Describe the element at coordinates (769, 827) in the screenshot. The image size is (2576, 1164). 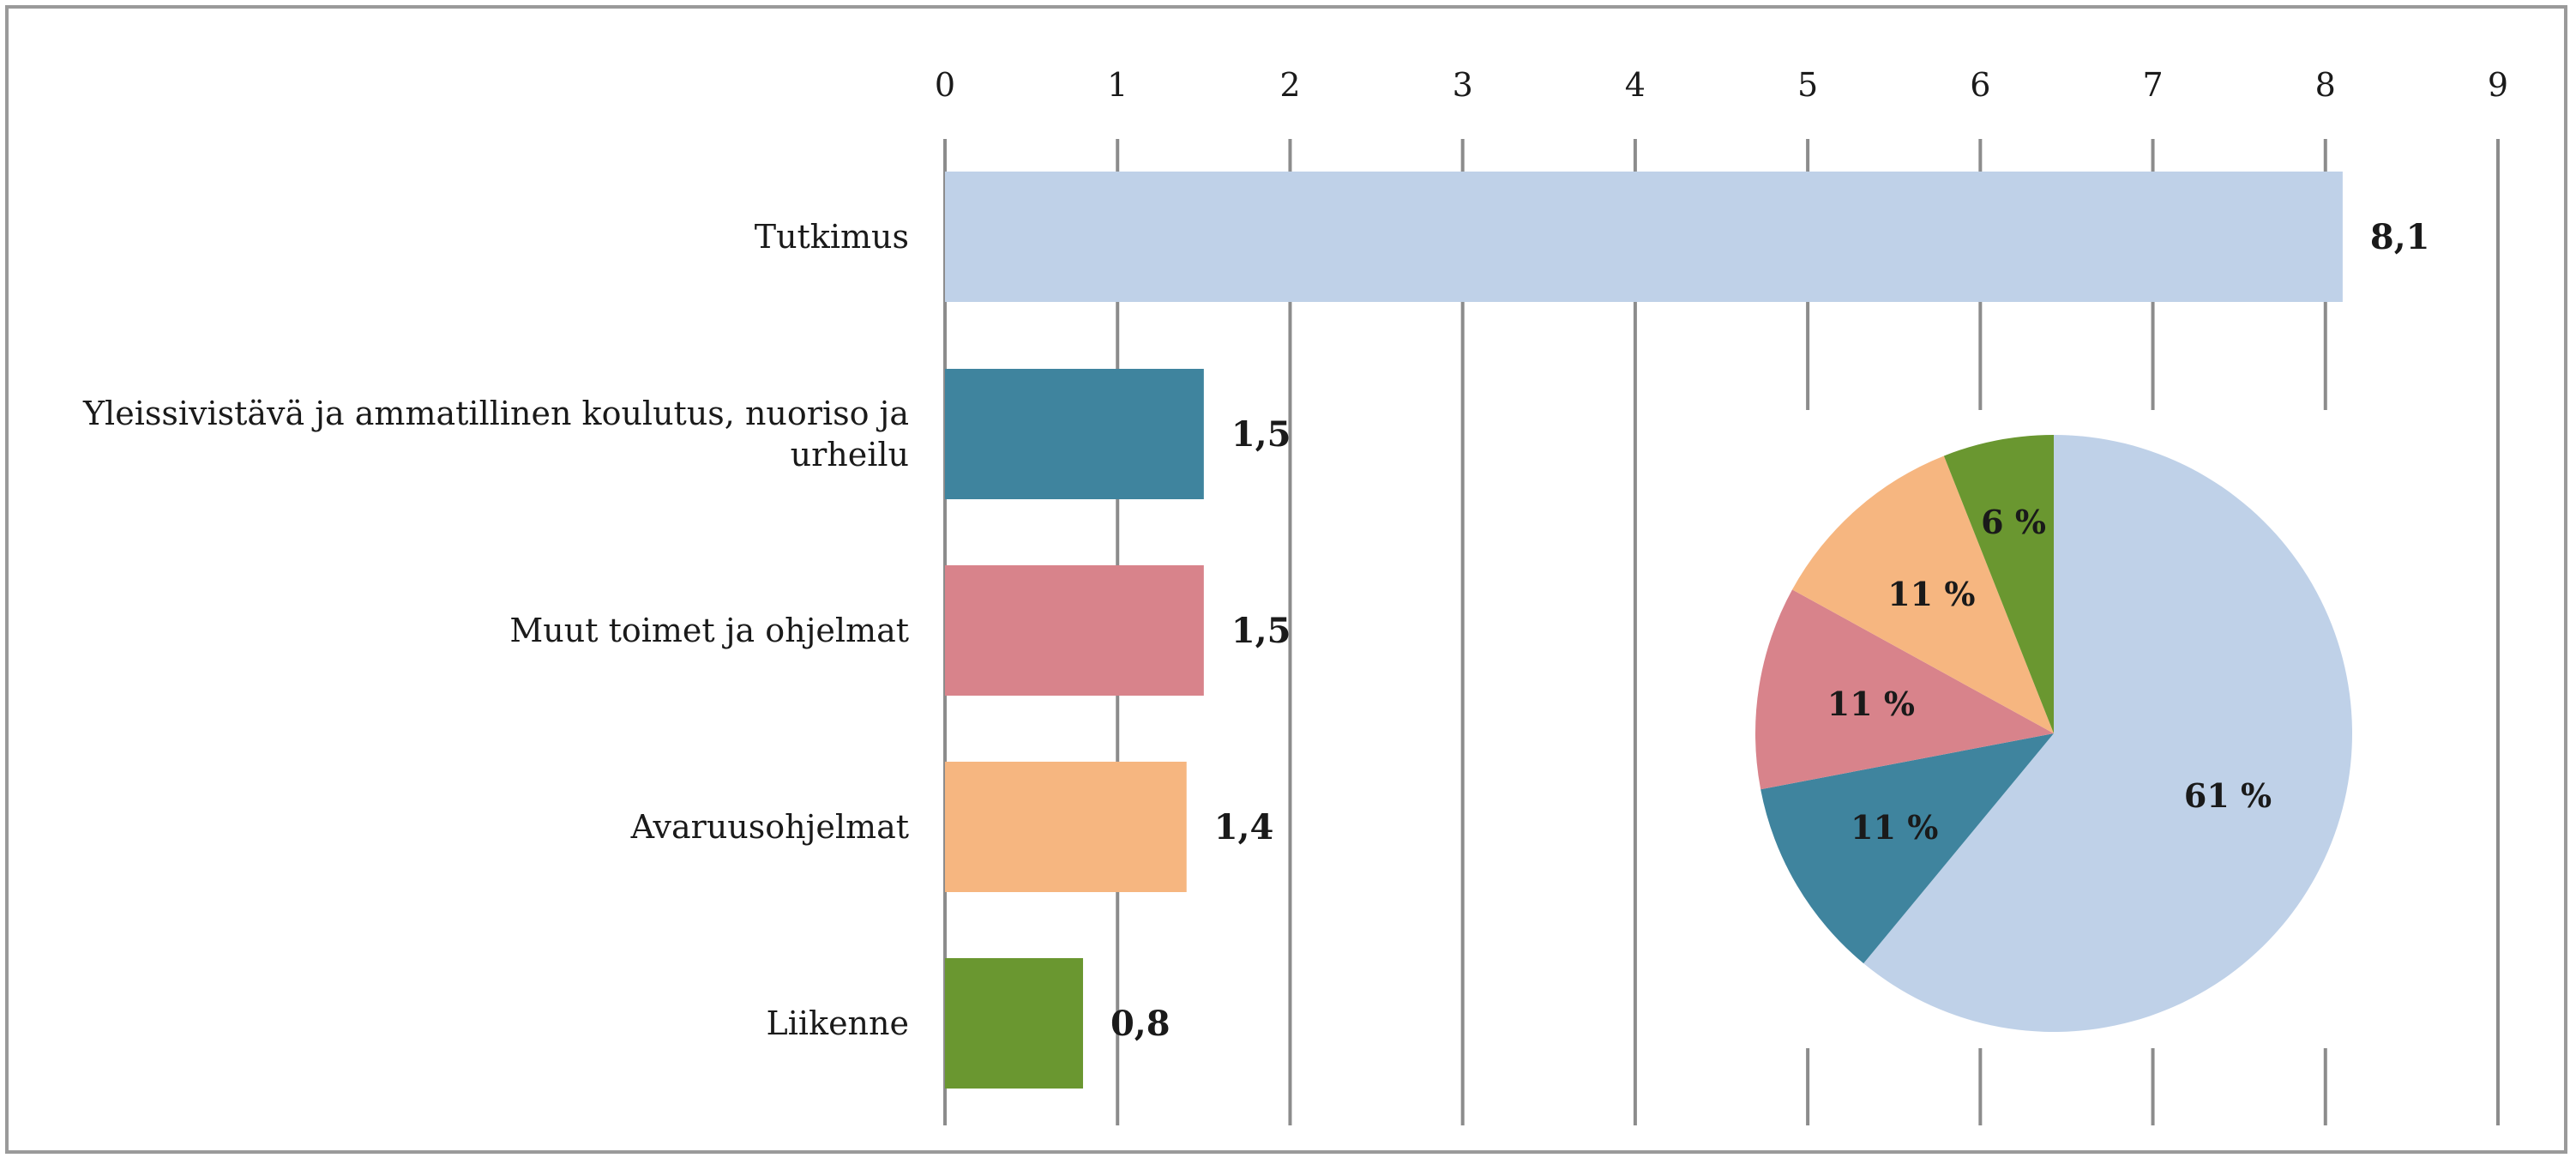
I see `category-label: Avaruusohjelmat` at that location.